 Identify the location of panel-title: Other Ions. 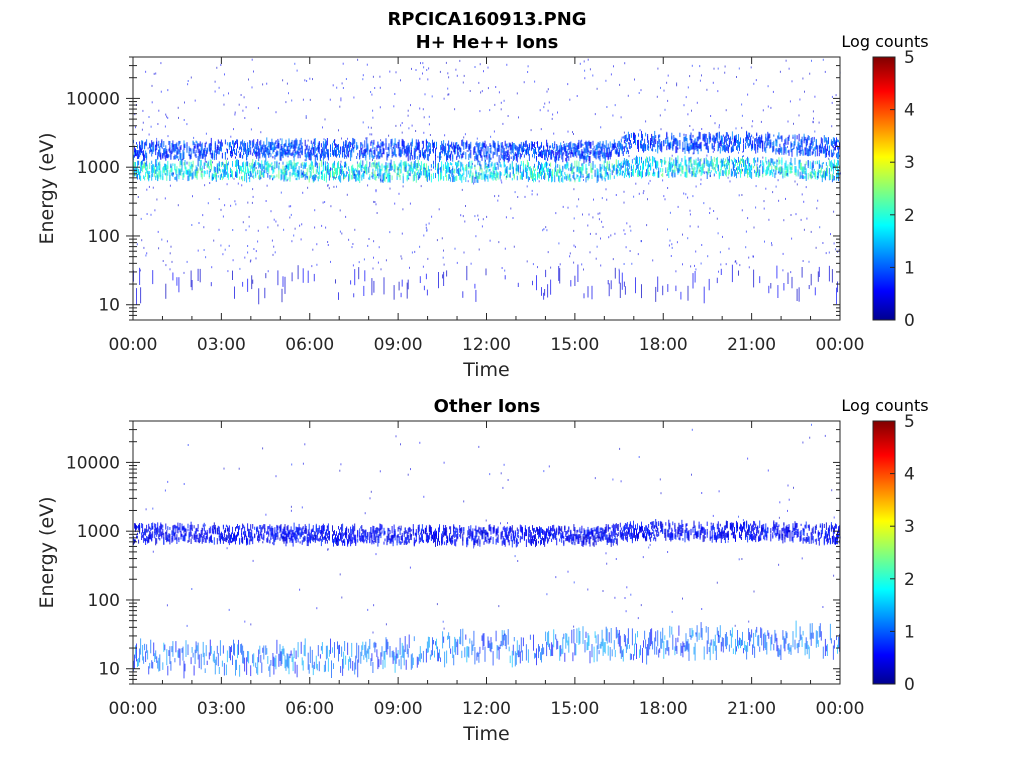
(487, 406).